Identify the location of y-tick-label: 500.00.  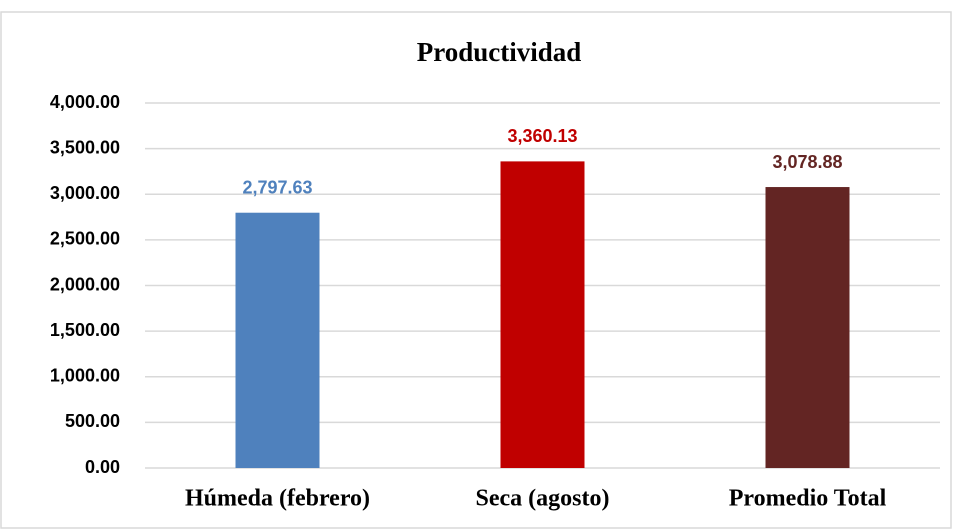
(92, 421).